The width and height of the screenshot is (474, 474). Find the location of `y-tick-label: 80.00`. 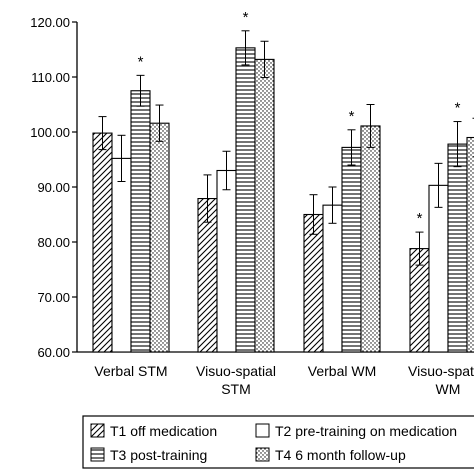

y-tick-label: 80.00 is located at coordinates (53, 242).